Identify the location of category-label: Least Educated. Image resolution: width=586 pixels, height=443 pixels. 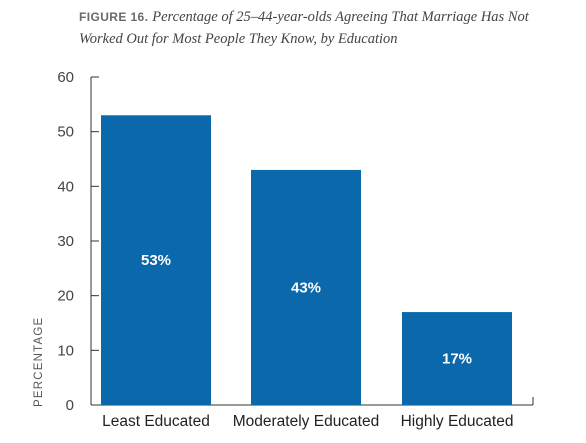
(156, 421).